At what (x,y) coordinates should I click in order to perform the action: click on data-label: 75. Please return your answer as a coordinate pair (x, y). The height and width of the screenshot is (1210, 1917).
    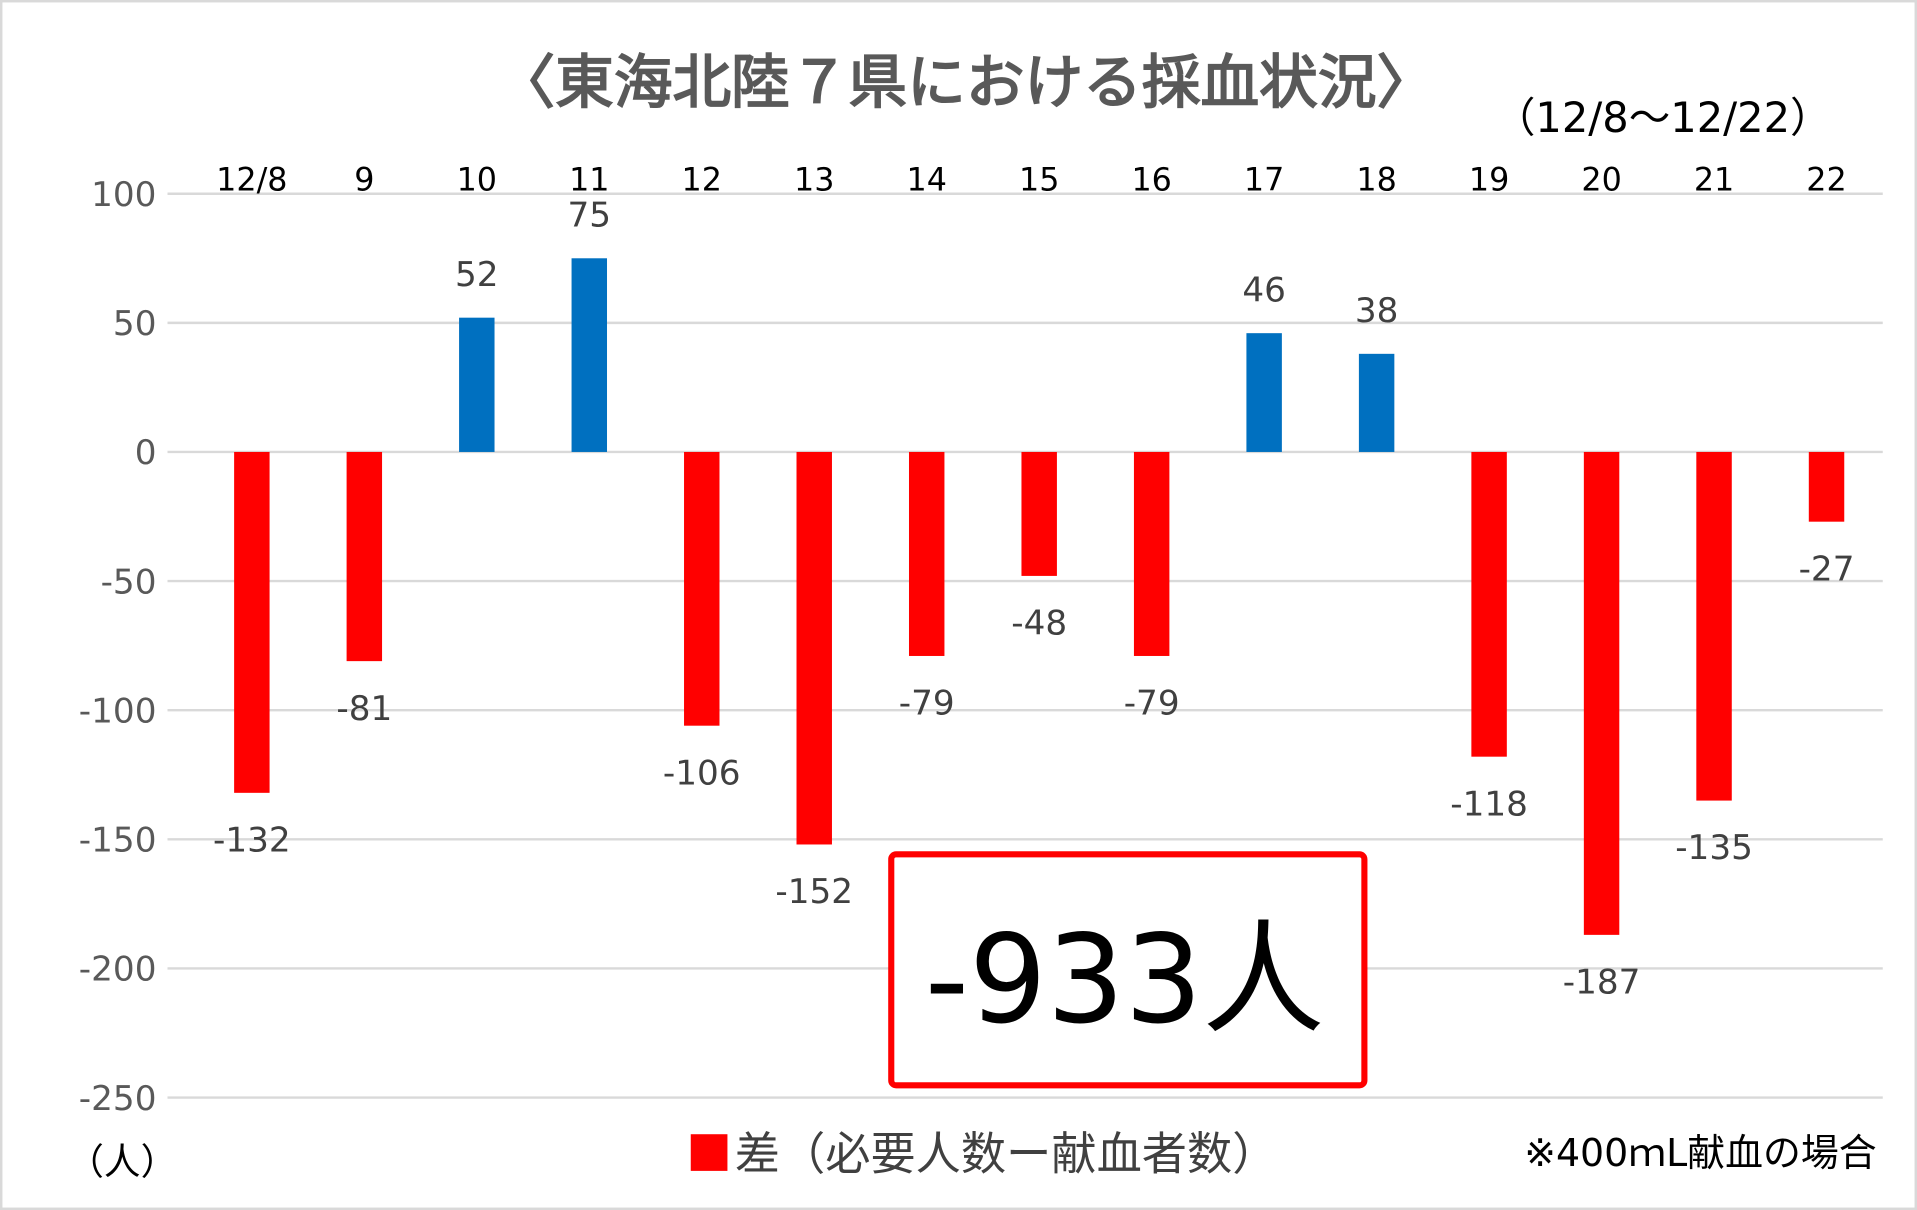
    Looking at the image, I should click on (590, 216).